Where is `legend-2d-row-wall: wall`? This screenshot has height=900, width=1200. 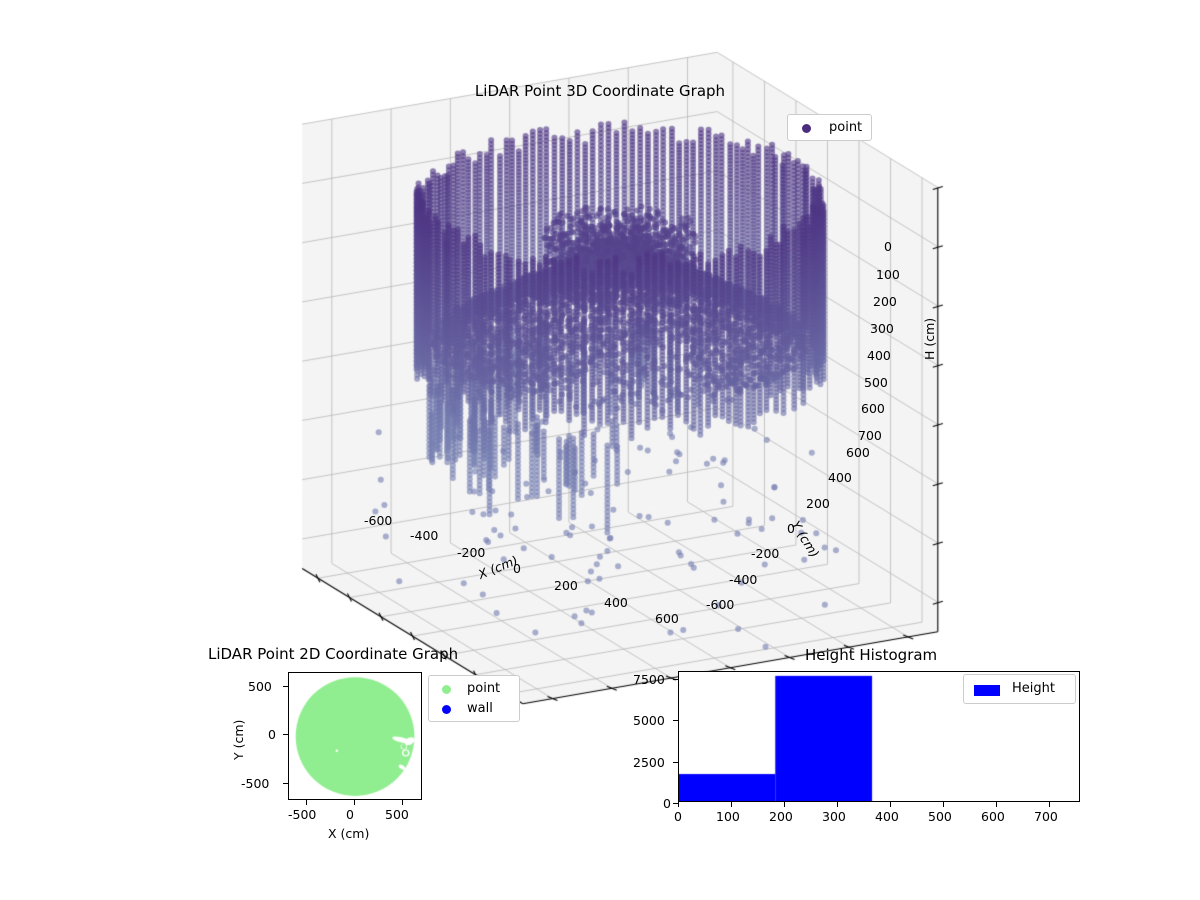
legend-2d-row-wall: wall is located at coordinates (475, 709).